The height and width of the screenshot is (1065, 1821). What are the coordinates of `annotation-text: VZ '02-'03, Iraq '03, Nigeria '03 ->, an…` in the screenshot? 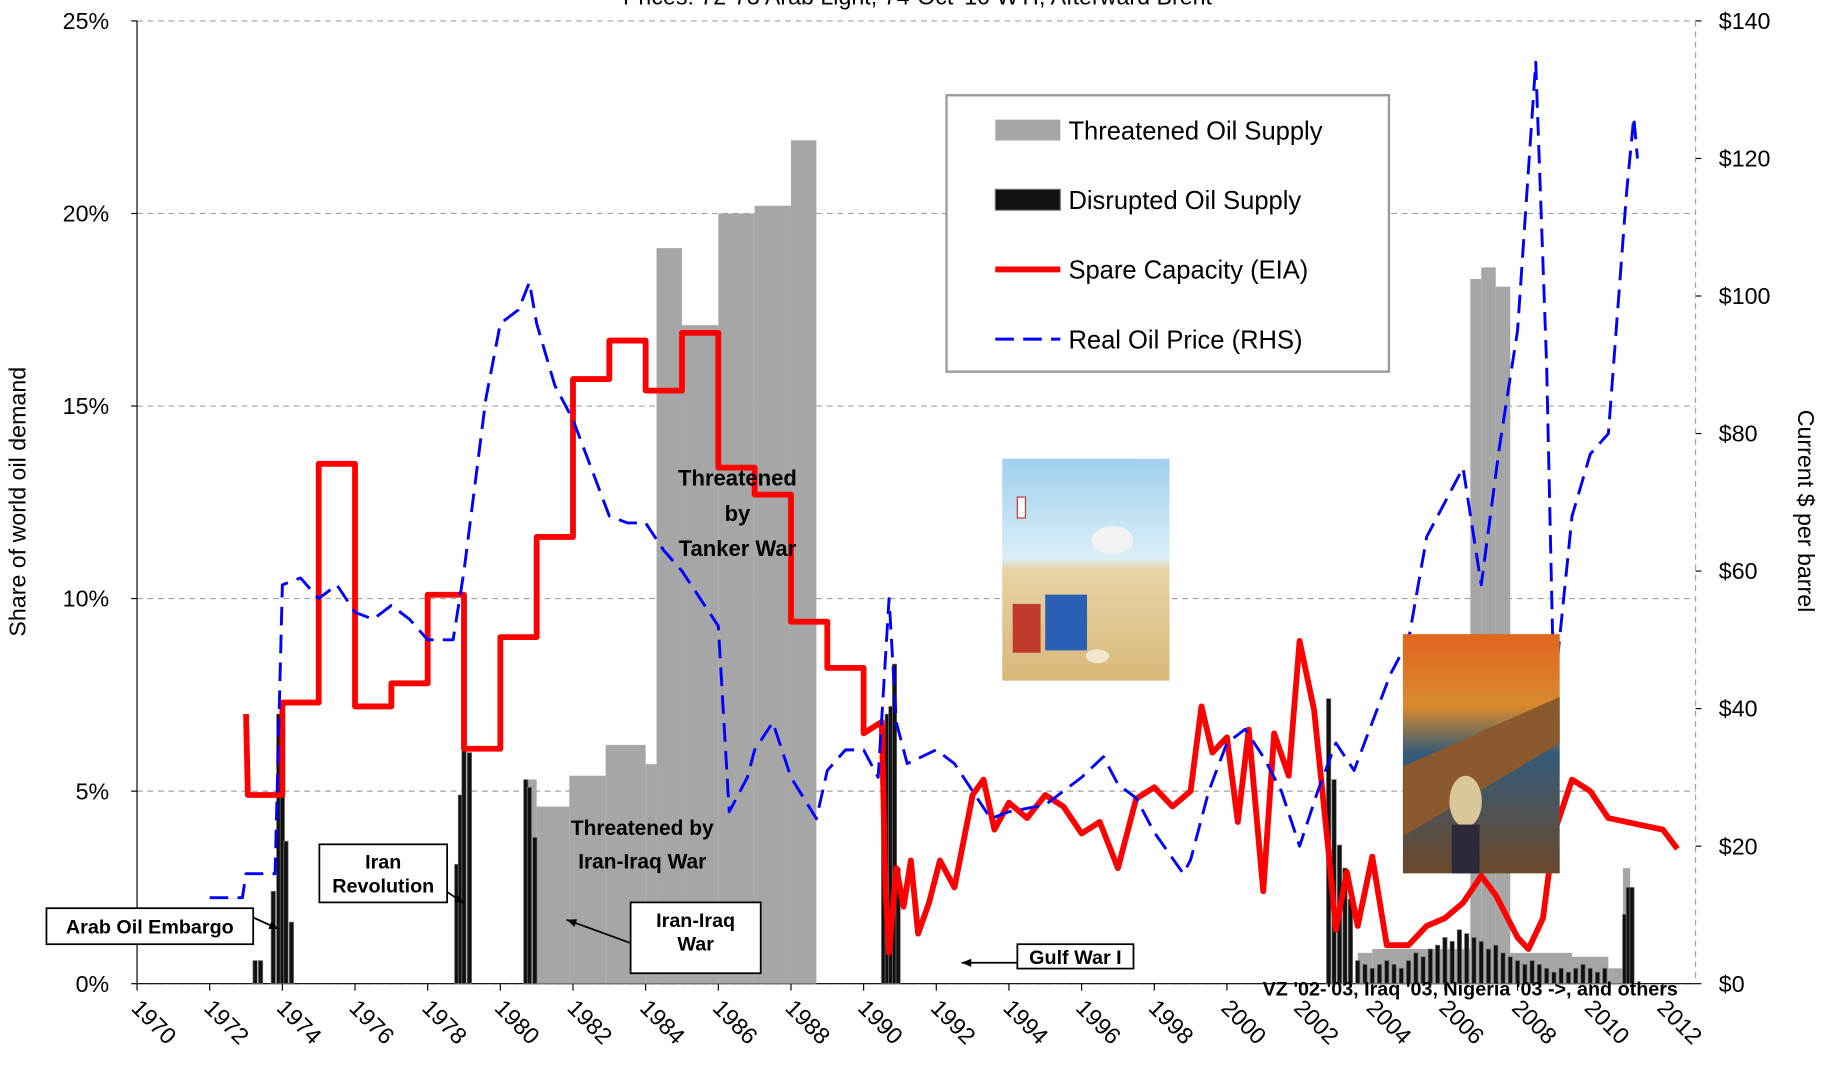 It's located at (1470, 989).